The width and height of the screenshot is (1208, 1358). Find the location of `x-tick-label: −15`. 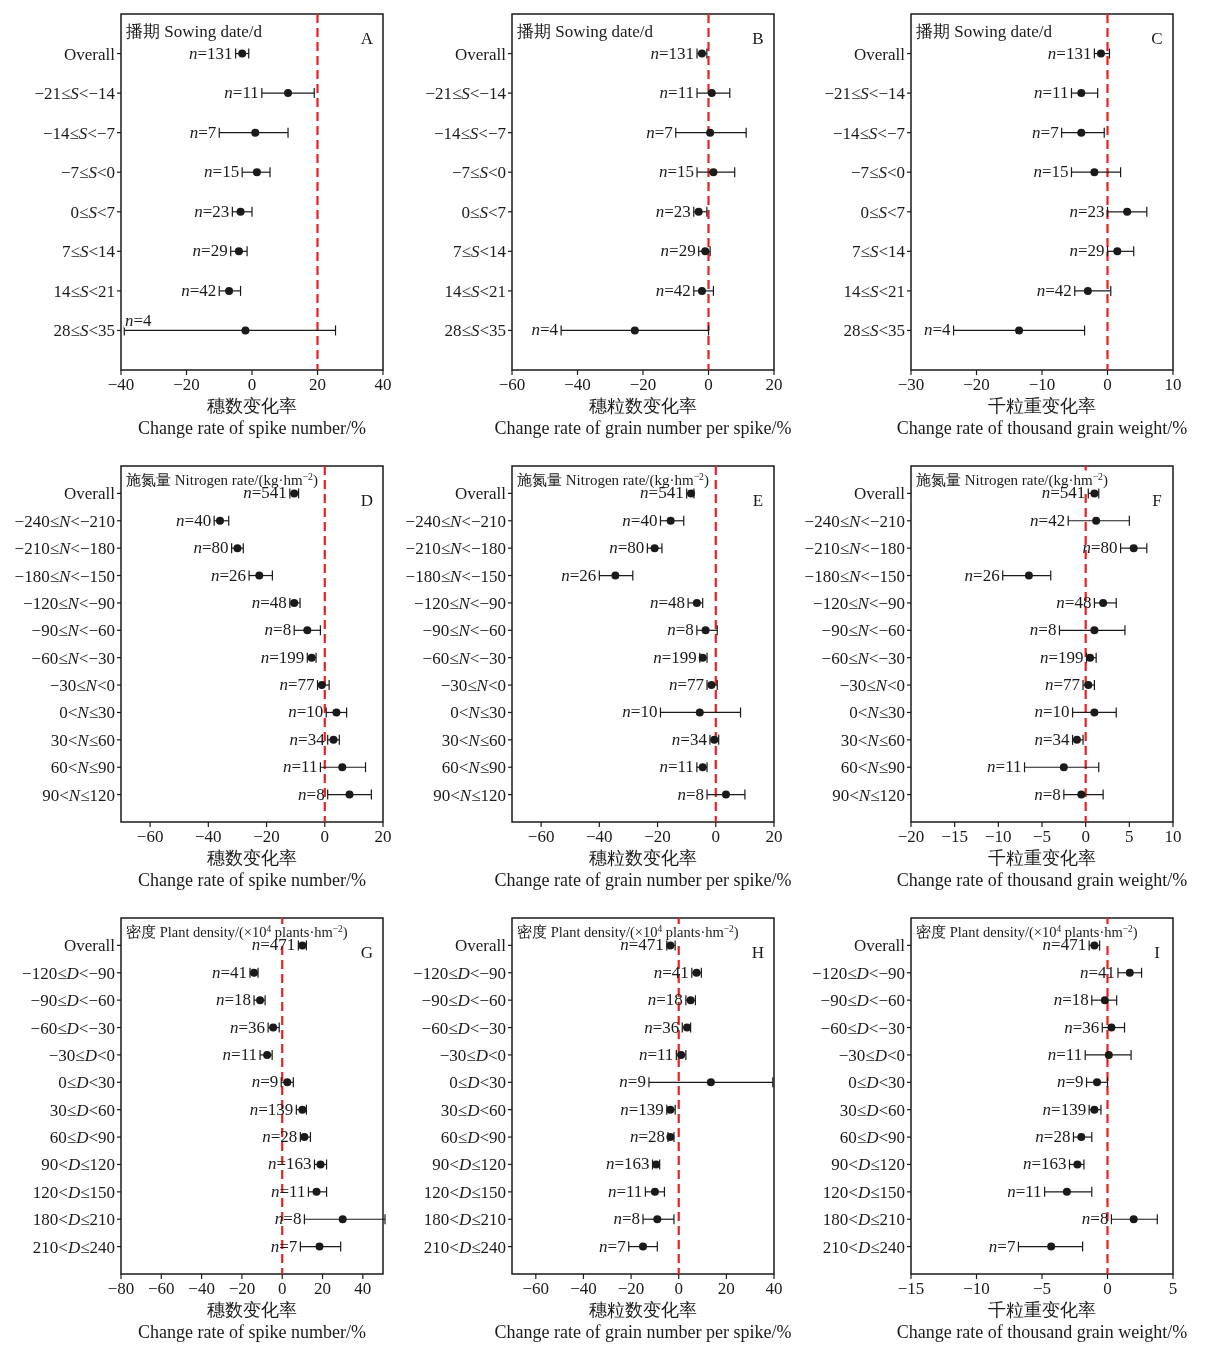

x-tick-label: −15 is located at coordinates (954, 836).